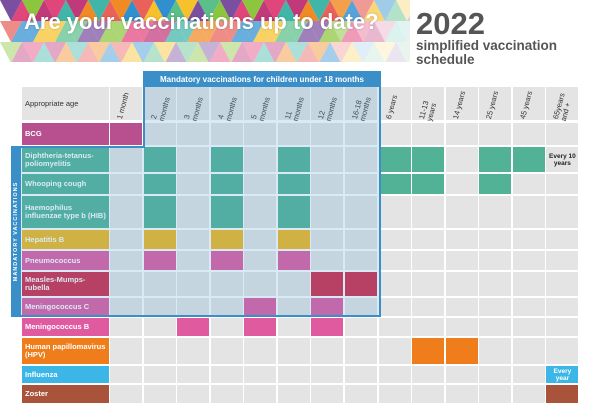 This screenshot has width=592, height=415. I want to click on row-label: Zoster, so click(65, 394).